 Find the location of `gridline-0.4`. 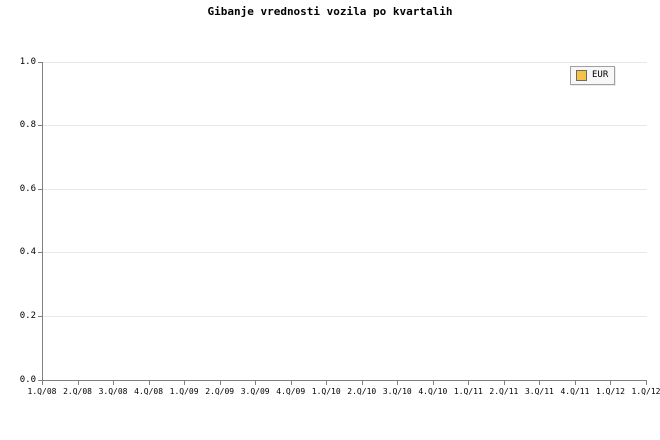

gridline-0.4 is located at coordinates (345, 252).